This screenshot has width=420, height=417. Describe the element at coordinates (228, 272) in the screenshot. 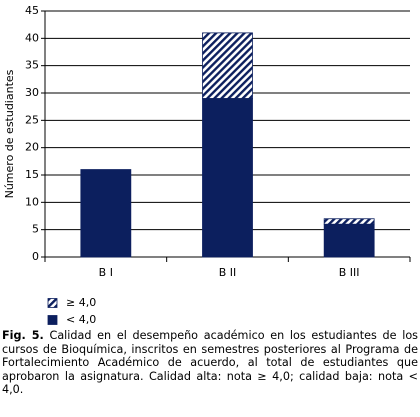

I see `x-tick-label: B II` at that location.